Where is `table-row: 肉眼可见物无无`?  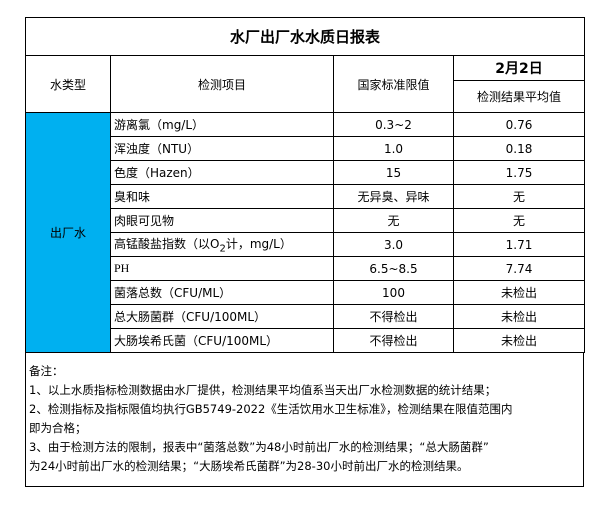
table-row: 肉眼可见物无无 is located at coordinates (306, 220).